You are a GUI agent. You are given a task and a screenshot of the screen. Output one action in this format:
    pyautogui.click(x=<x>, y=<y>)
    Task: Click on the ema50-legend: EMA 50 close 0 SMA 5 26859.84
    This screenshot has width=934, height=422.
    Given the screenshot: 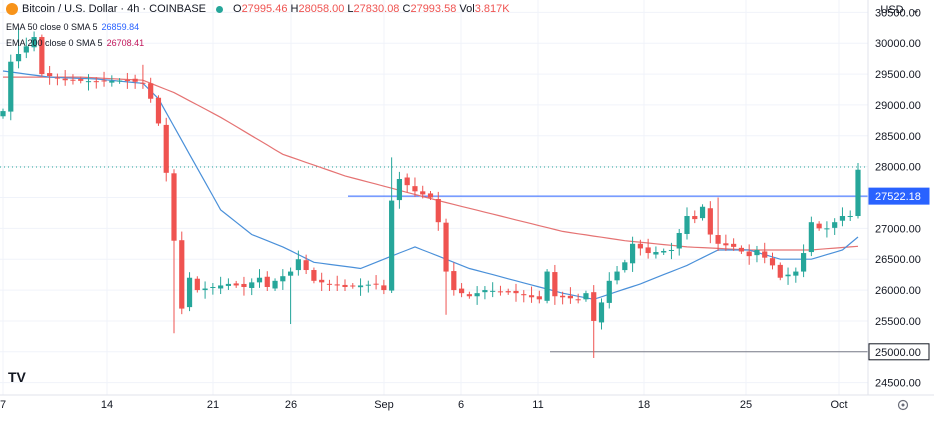 What is the action you would take?
    pyautogui.click(x=72, y=27)
    